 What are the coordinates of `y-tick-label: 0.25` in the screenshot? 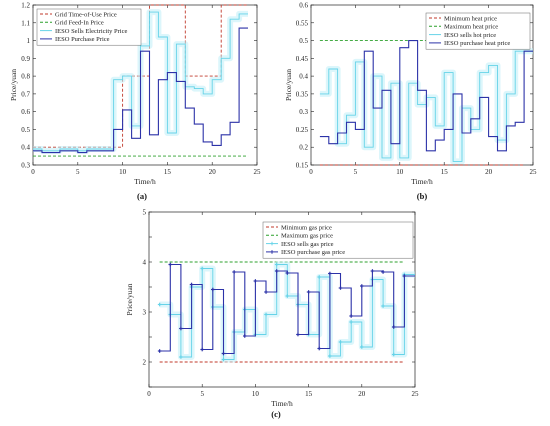 It's located at (302, 130).